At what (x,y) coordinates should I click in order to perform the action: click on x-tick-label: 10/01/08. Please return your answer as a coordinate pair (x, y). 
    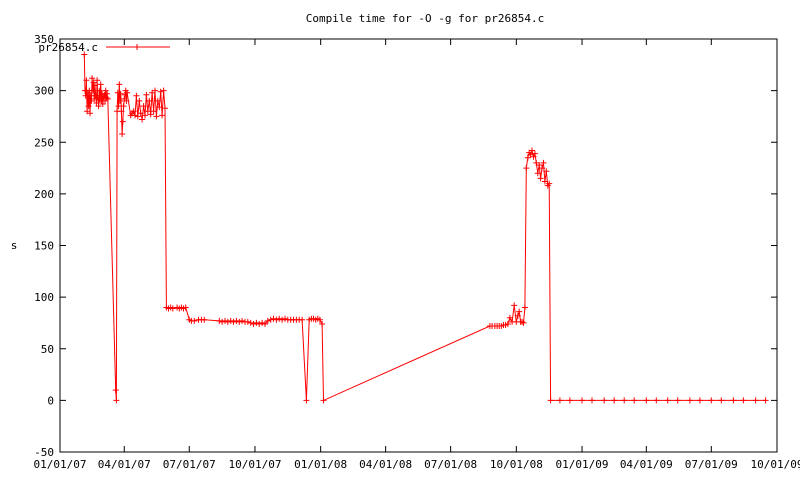
    Looking at the image, I should click on (516, 464).